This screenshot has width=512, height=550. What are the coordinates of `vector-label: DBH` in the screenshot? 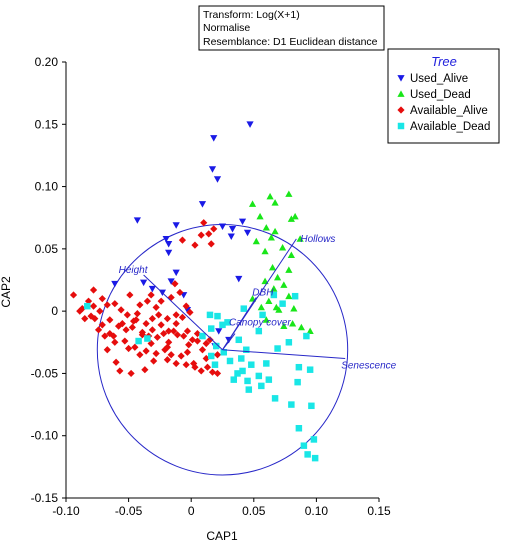 It's located at (263, 292).